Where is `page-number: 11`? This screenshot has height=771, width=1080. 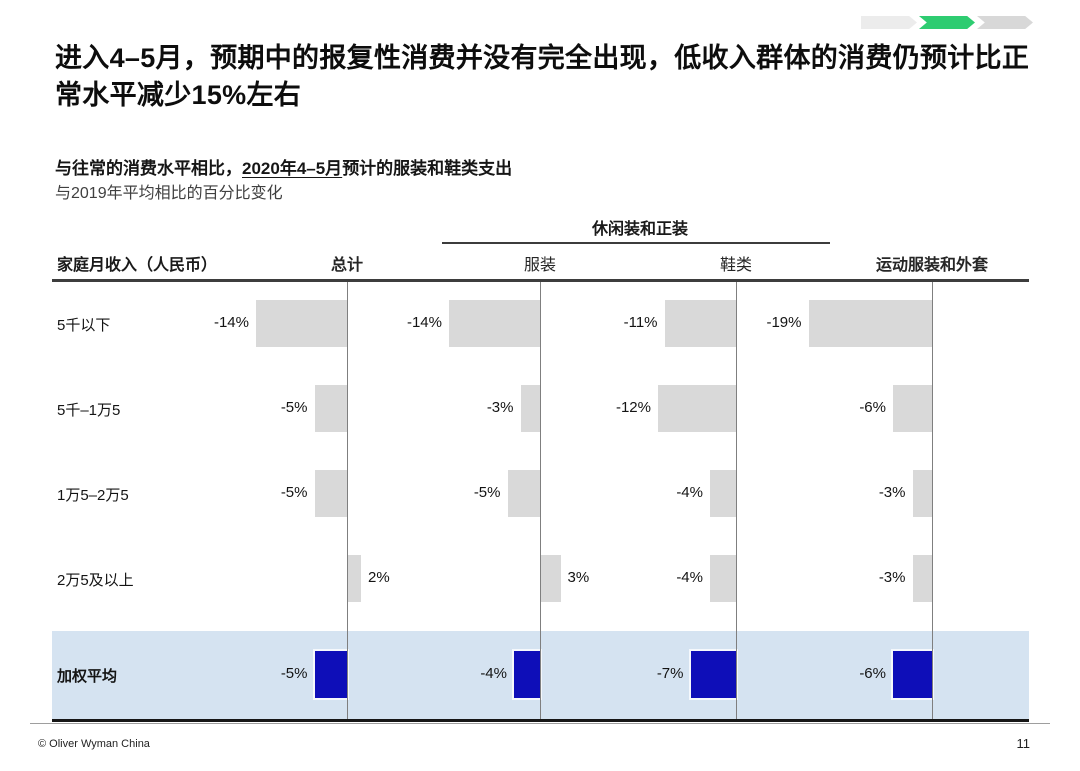 page-number: 11 is located at coordinates (1023, 743).